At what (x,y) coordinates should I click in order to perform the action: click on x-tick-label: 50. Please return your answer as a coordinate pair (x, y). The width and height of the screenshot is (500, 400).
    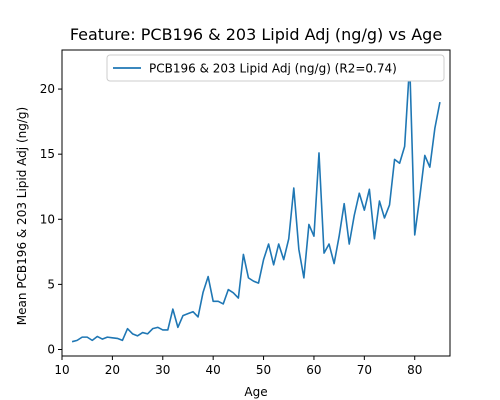
    Looking at the image, I should click on (263, 370).